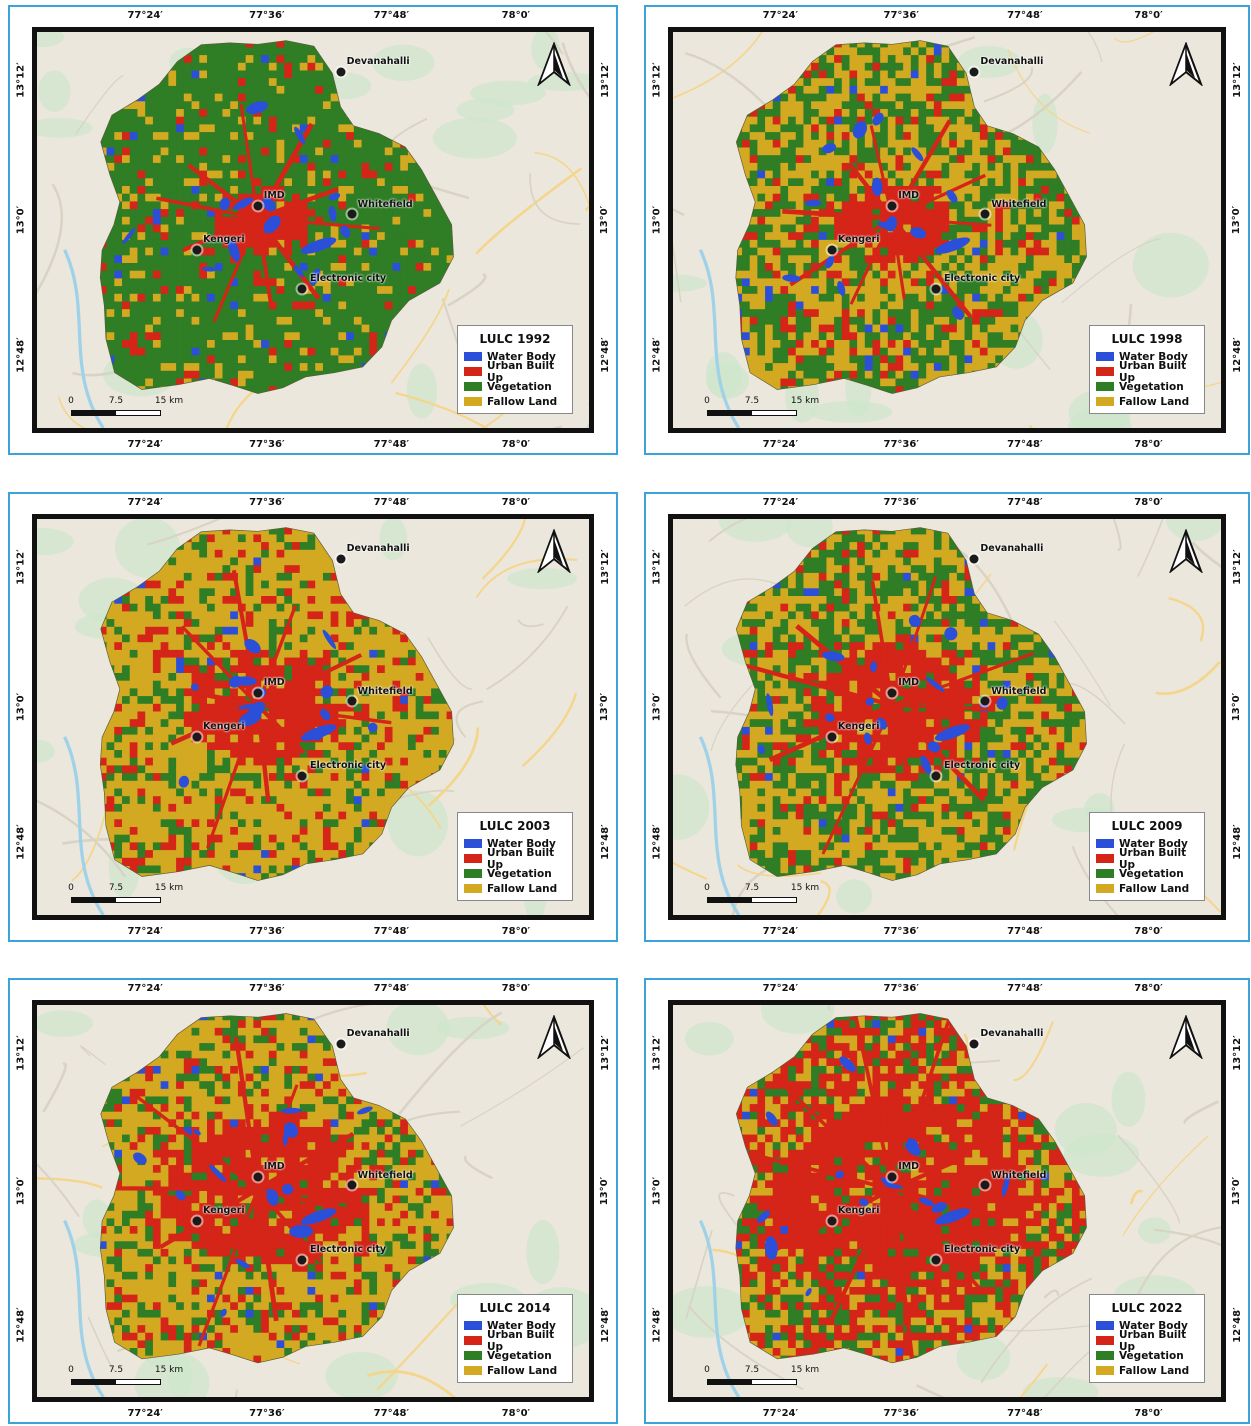  I want to click on lulc-classified-region, so click(277, 704).